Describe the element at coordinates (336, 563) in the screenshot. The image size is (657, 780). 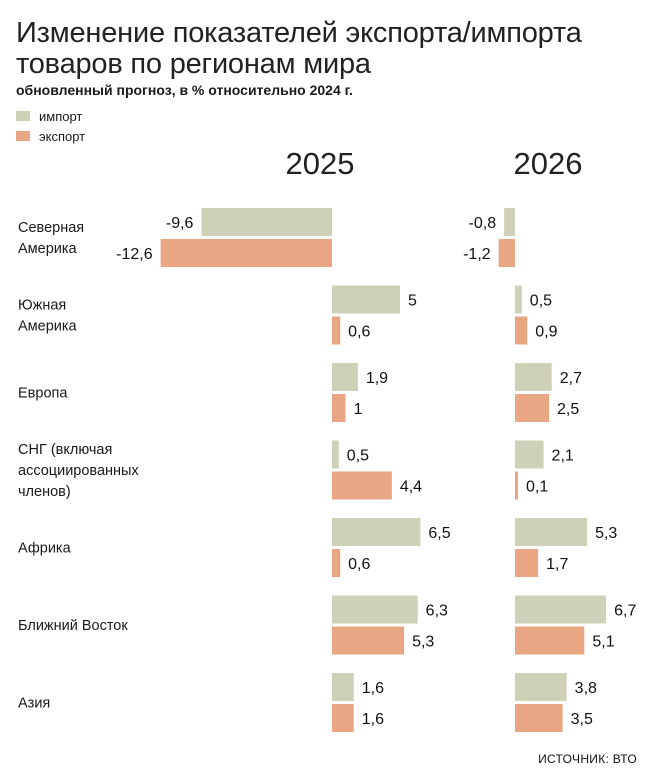
I see `bar-экспорт-2025-4` at that location.